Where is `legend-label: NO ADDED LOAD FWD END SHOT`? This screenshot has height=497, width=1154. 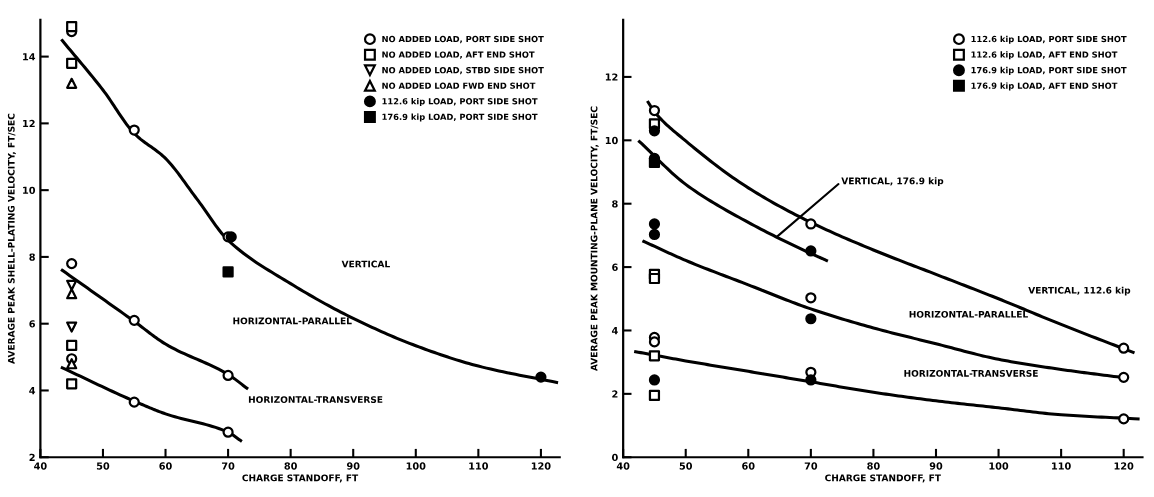 legend-label: NO ADDED LOAD FWD END SHOT is located at coordinates (459, 85).